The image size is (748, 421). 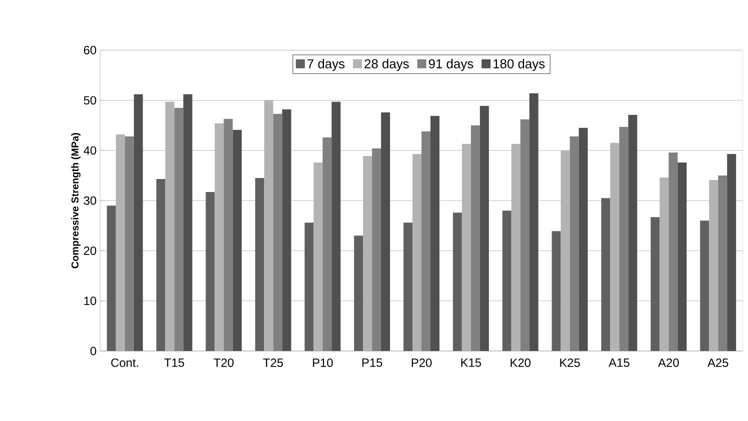 I want to click on x-tick-label: T20, so click(x=224, y=362).